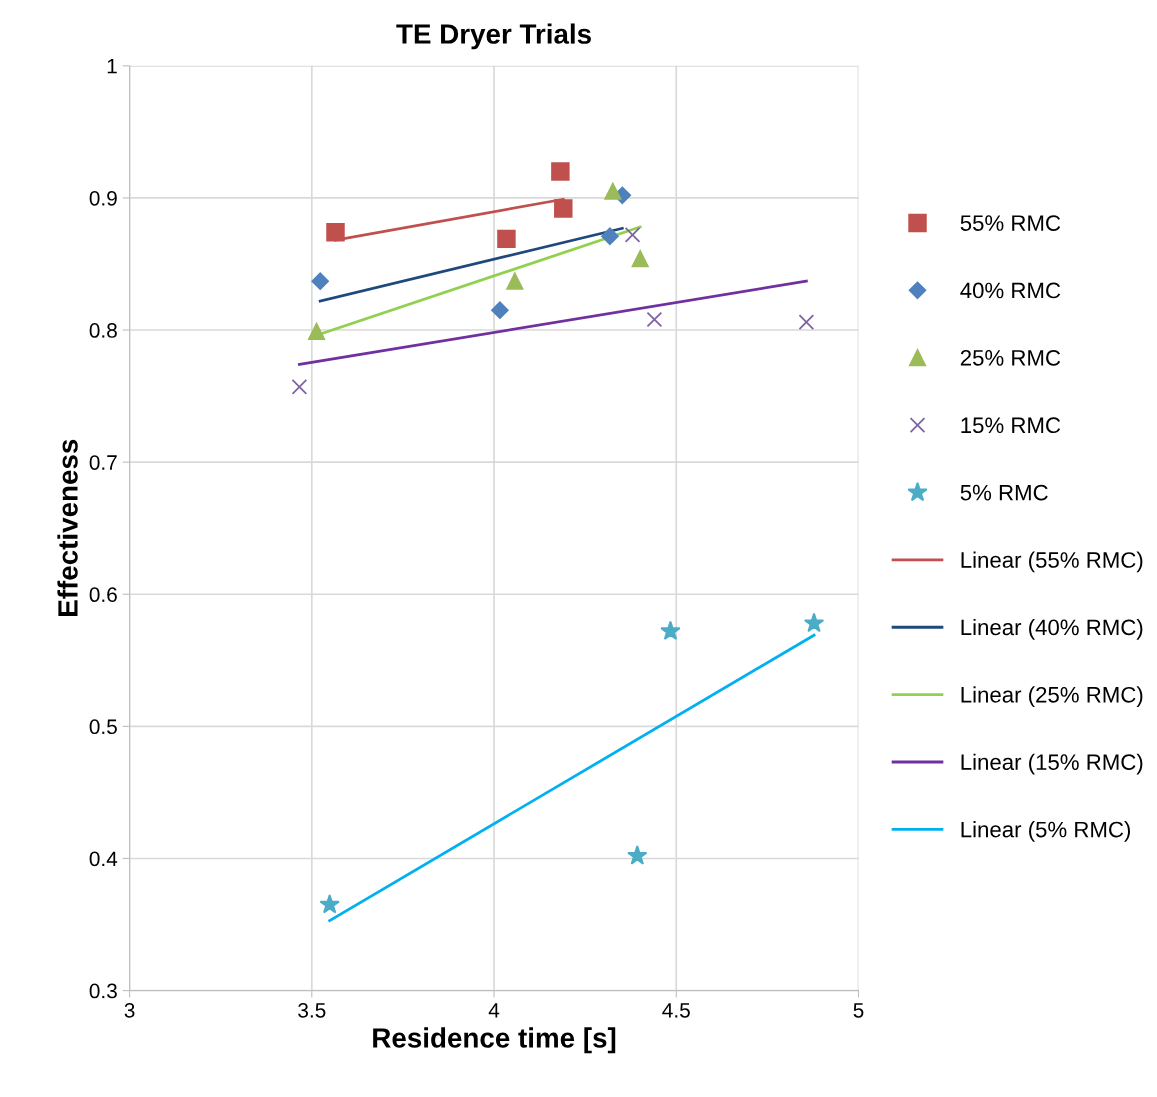 This screenshot has height=1097, width=1157. Describe the element at coordinates (1052, 764) in the screenshot. I see `legend-label: Linear (15% RMC)` at that location.